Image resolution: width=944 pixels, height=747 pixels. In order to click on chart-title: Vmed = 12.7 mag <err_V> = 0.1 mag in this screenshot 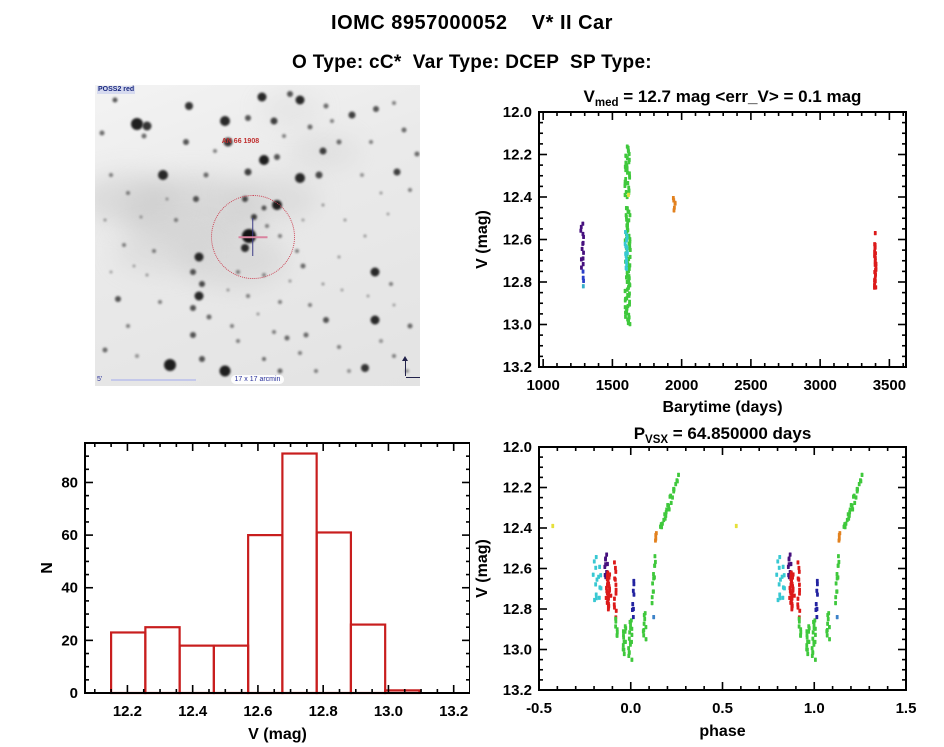, I will do `click(723, 98)`.